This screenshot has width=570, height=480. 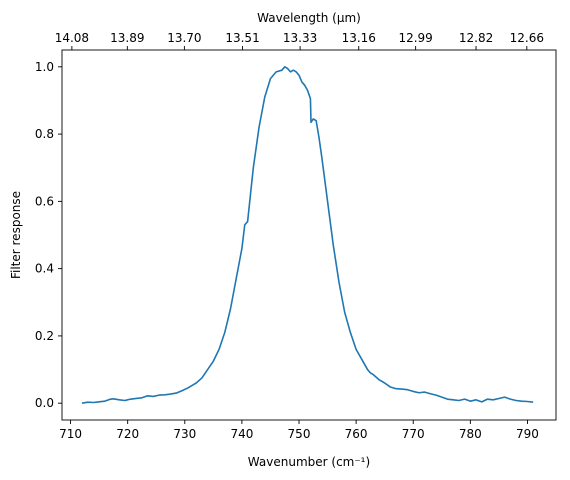 I want to click on top-tick-label: 13.16, so click(x=359, y=38).